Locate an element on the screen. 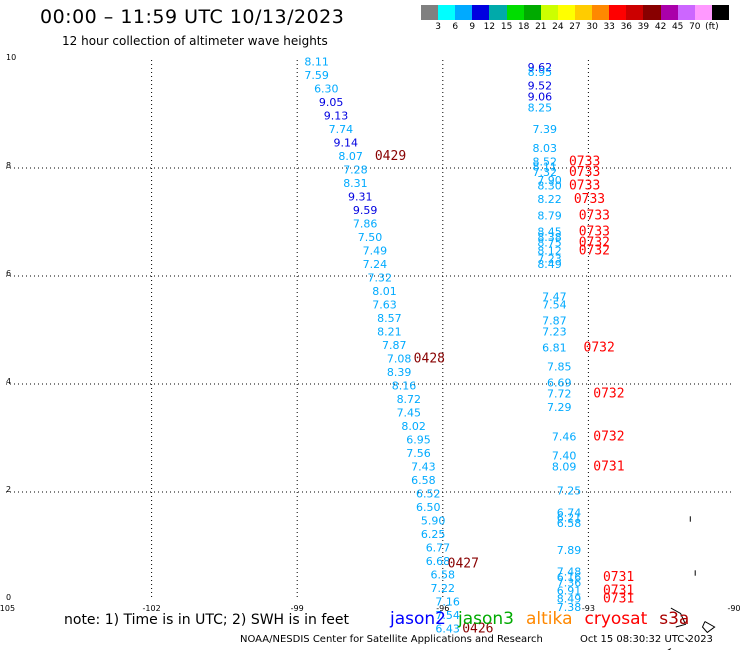  swh-value-label: 6.16 is located at coordinates (569, 577).